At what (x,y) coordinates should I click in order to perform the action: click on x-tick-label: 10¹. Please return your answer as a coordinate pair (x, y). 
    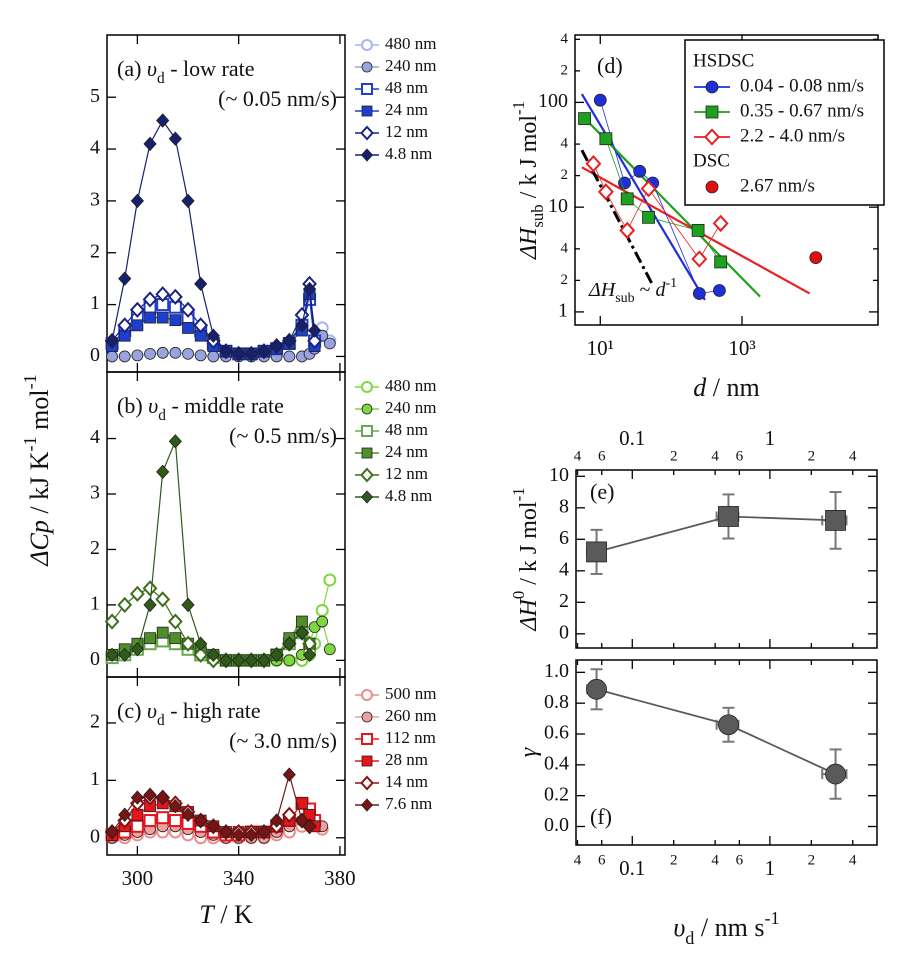
    Looking at the image, I should click on (600, 348).